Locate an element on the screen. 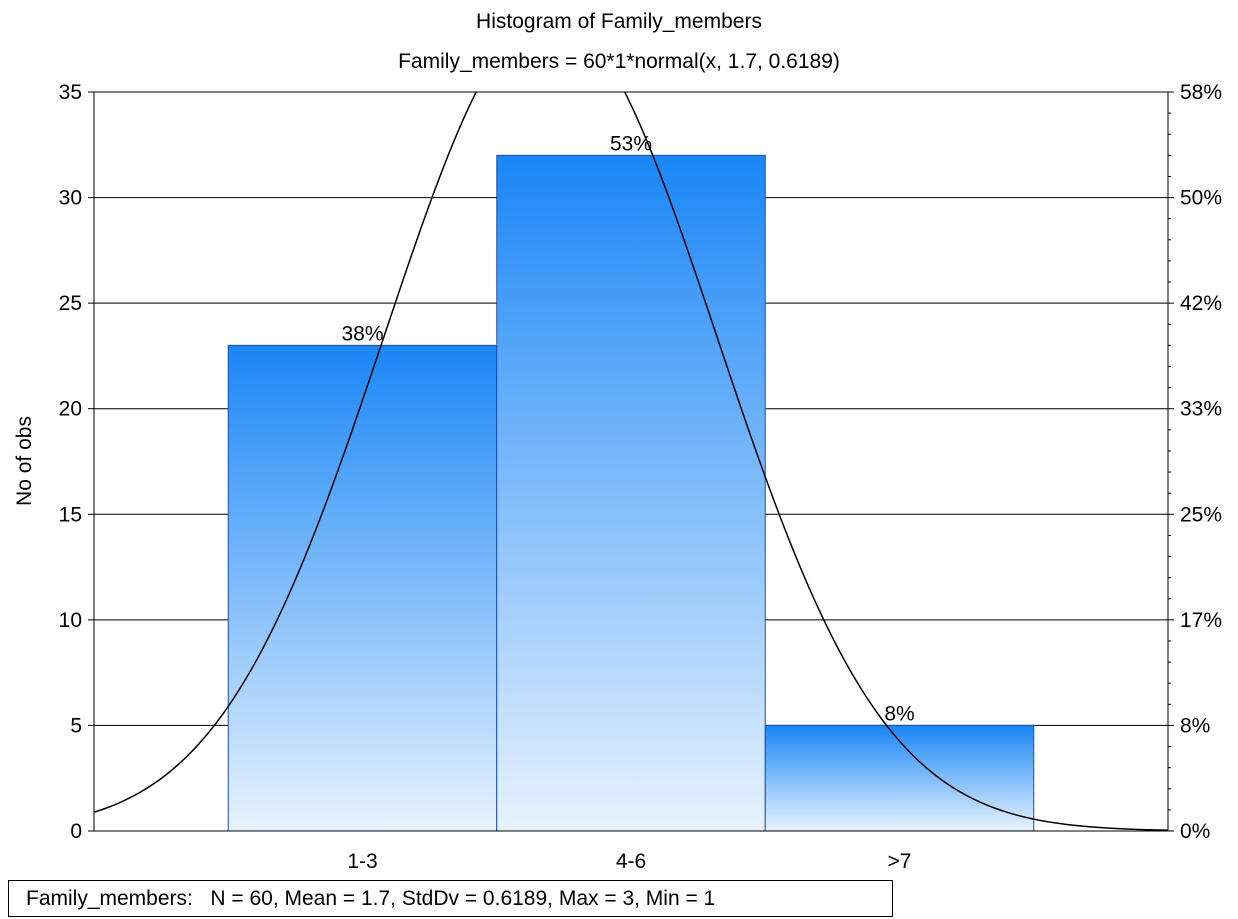  x-tick-label: >7 is located at coordinates (900, 861).